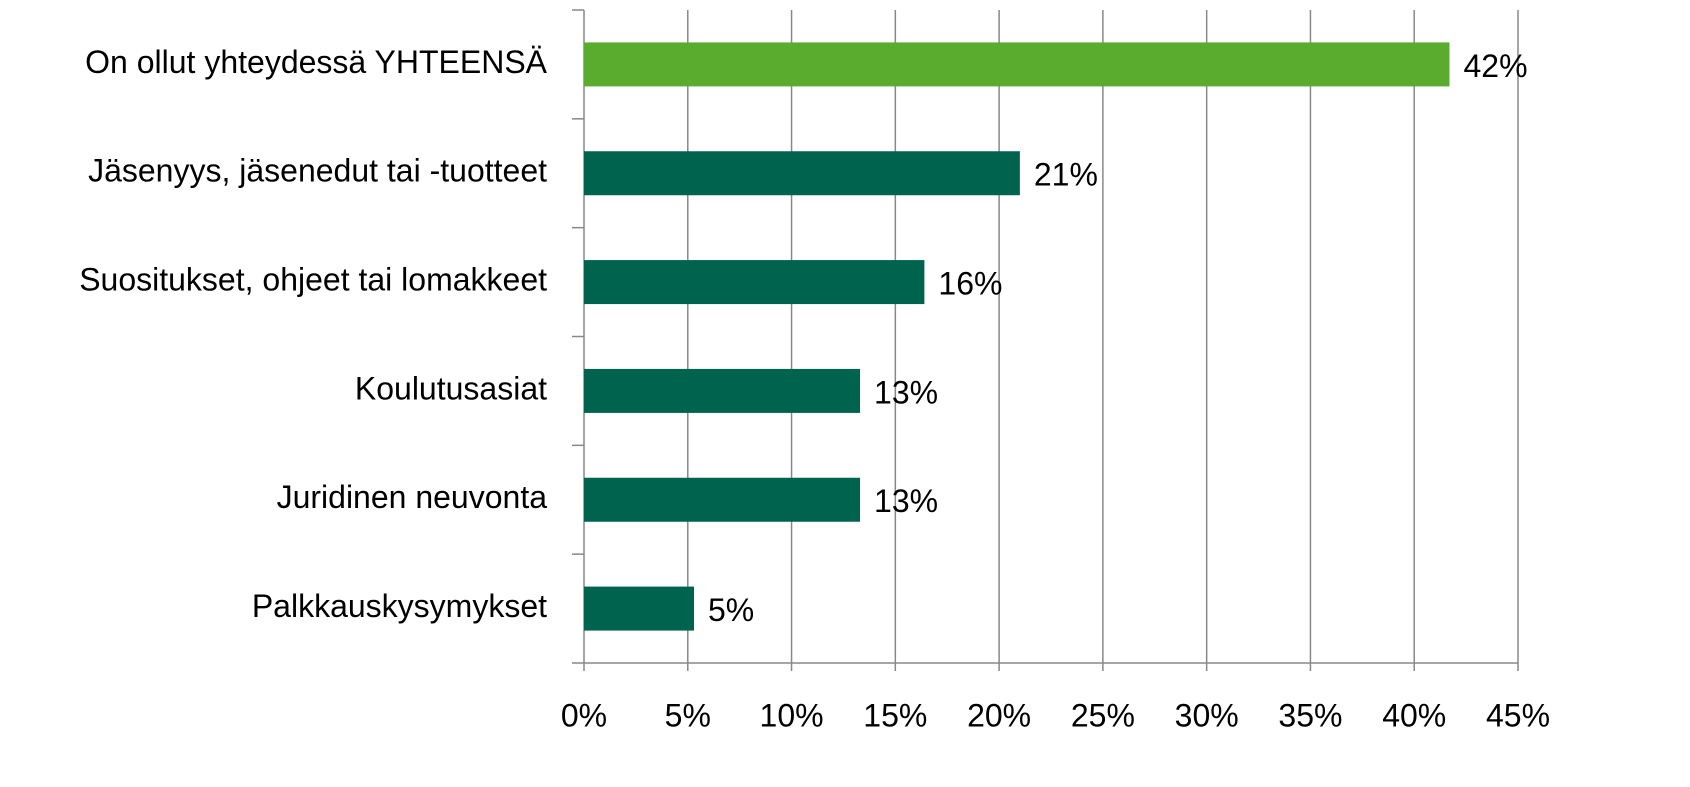 The height and width of the screenshot is (787, 1690). Describe the element at coordinates (584, 715) in the screenshot. I see `x-tick-label: 0%` at that location.